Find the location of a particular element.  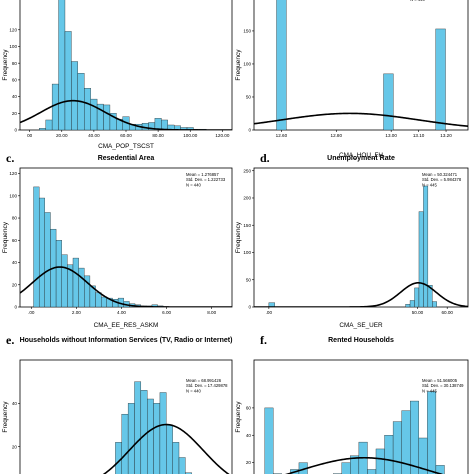

panel-title: Unemployment Rate is located at coordinates (361, 158).